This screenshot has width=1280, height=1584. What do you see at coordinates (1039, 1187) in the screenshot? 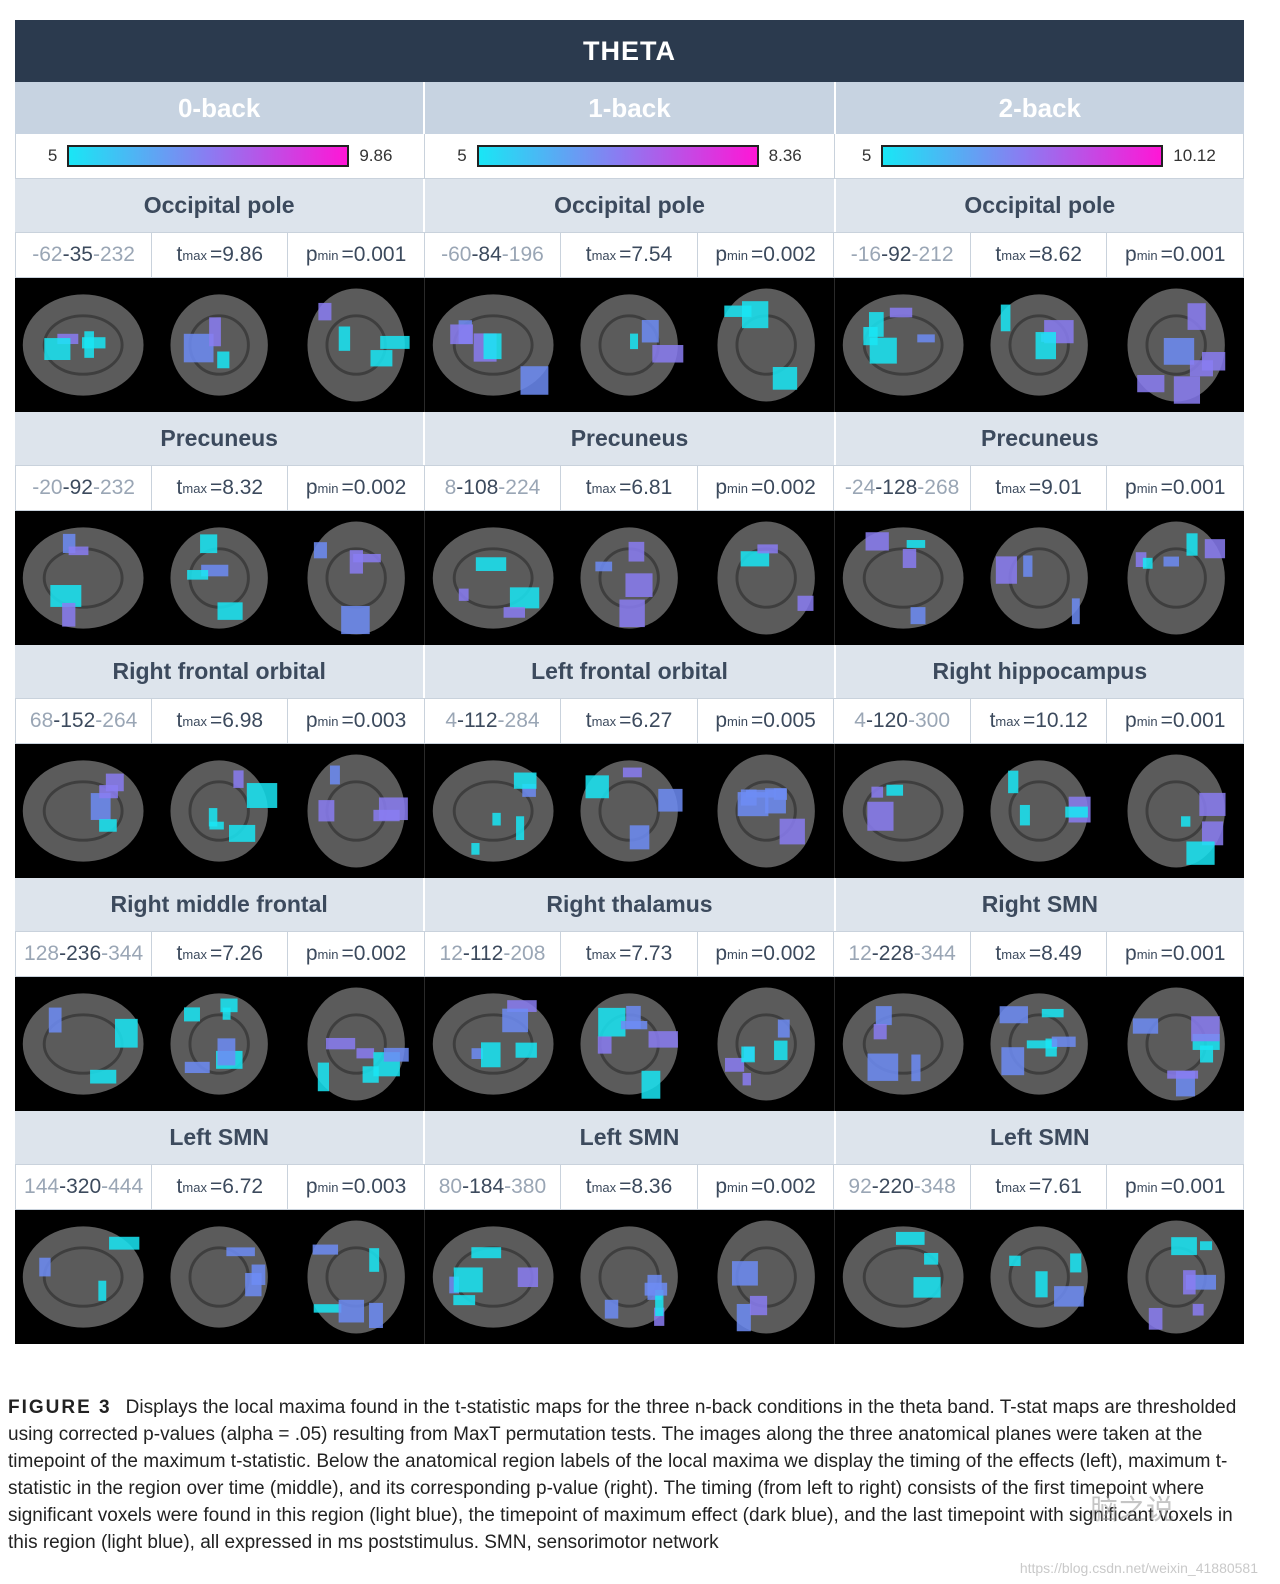
I see `tmax-cell: t max = 7.61` at bounding box center [1039, 1187].